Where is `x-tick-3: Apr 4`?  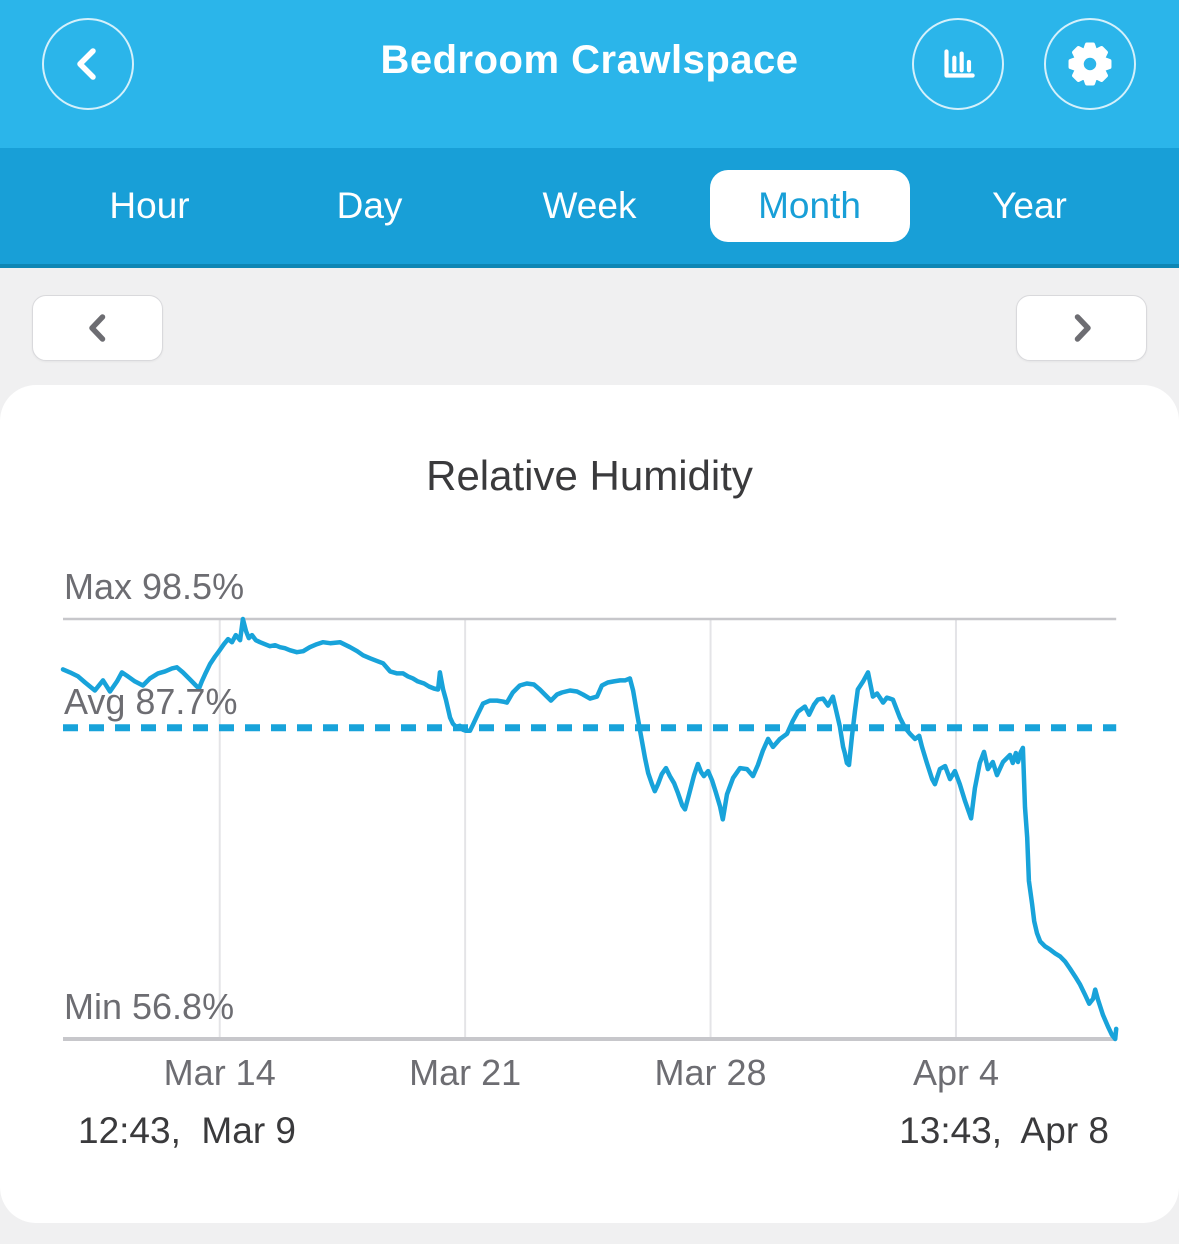 x-tick-3: Apr 4 is located at coordinates (955, 1072).